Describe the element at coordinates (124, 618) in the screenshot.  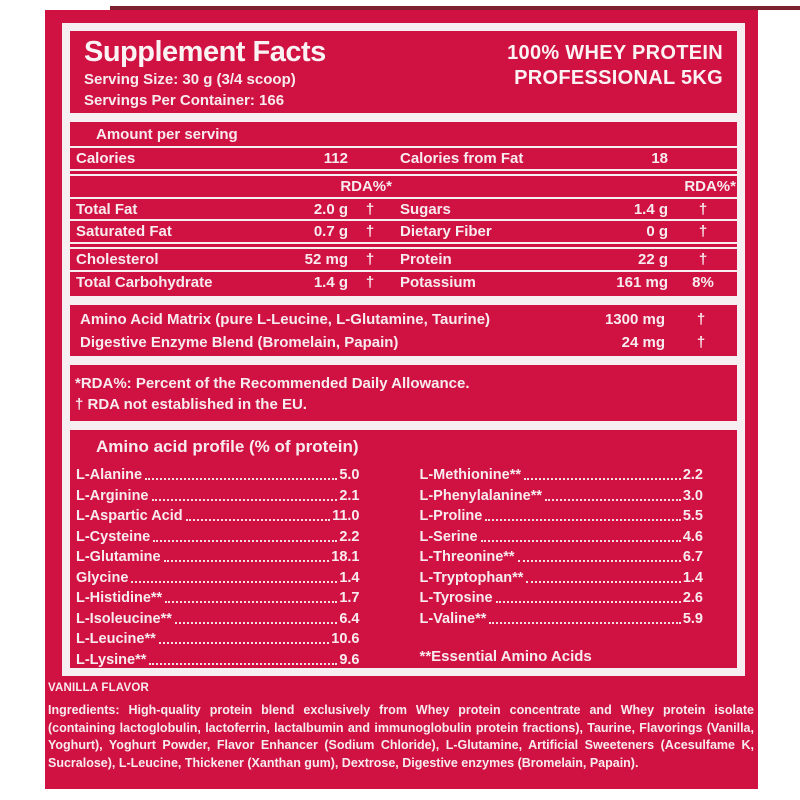
I see `amino-name: L-Isoleucine**` at that location.